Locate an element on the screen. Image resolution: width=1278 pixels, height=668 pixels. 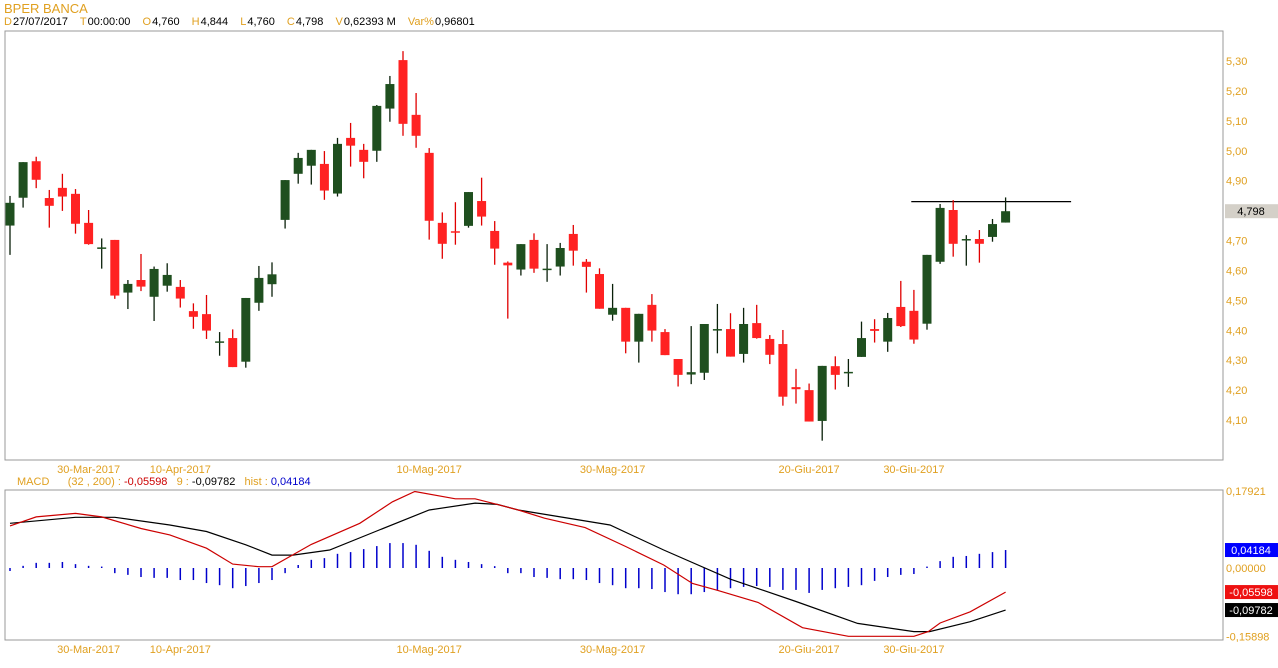
price-tick-label: 5,00 is located at coordinates (1236, 152).